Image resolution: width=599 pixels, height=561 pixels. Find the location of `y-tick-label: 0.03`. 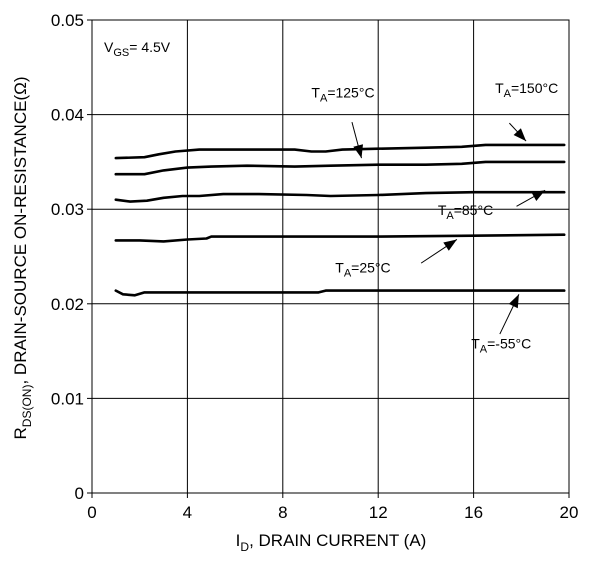

y-tick-label: 0.03 is located at coordinates (67, 209).